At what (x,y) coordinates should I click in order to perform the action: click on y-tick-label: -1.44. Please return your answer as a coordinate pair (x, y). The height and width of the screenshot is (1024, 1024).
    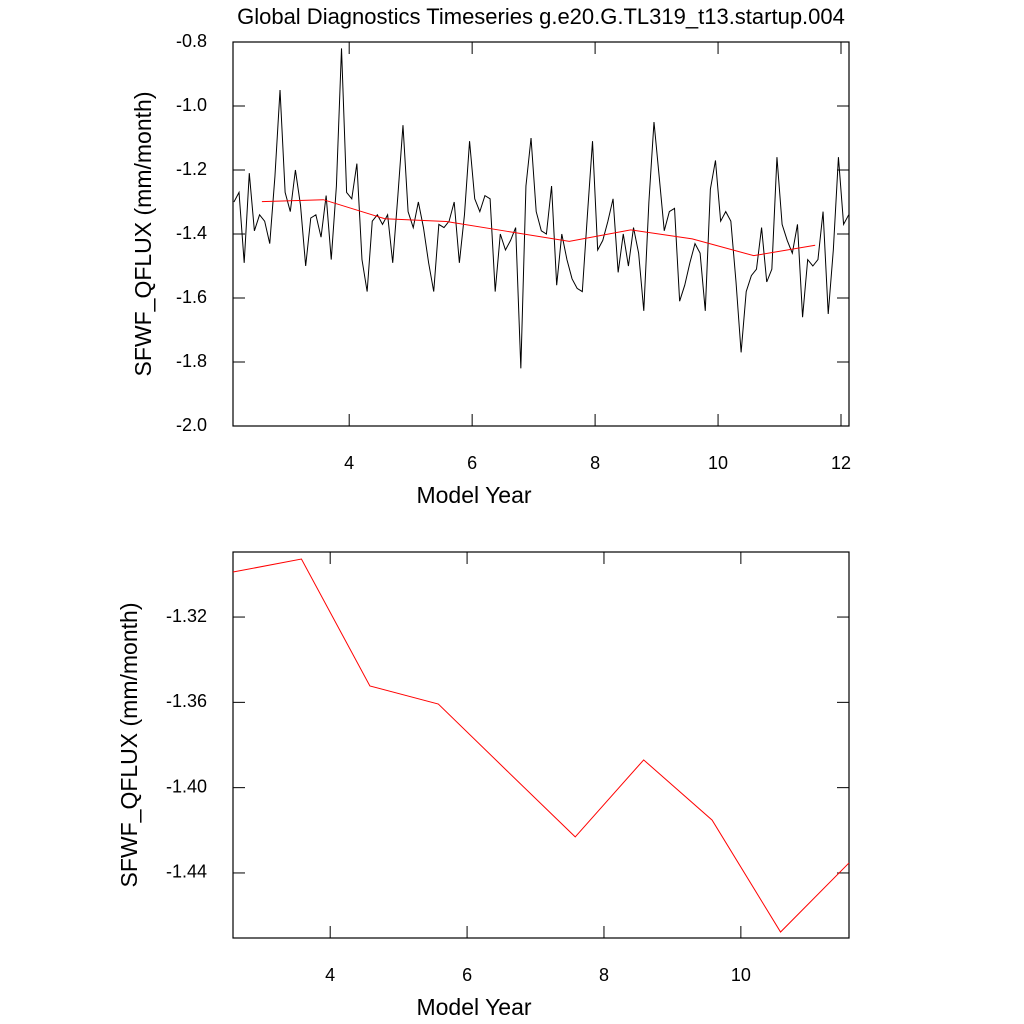
    Looking at the image, I should click on (186, 872).